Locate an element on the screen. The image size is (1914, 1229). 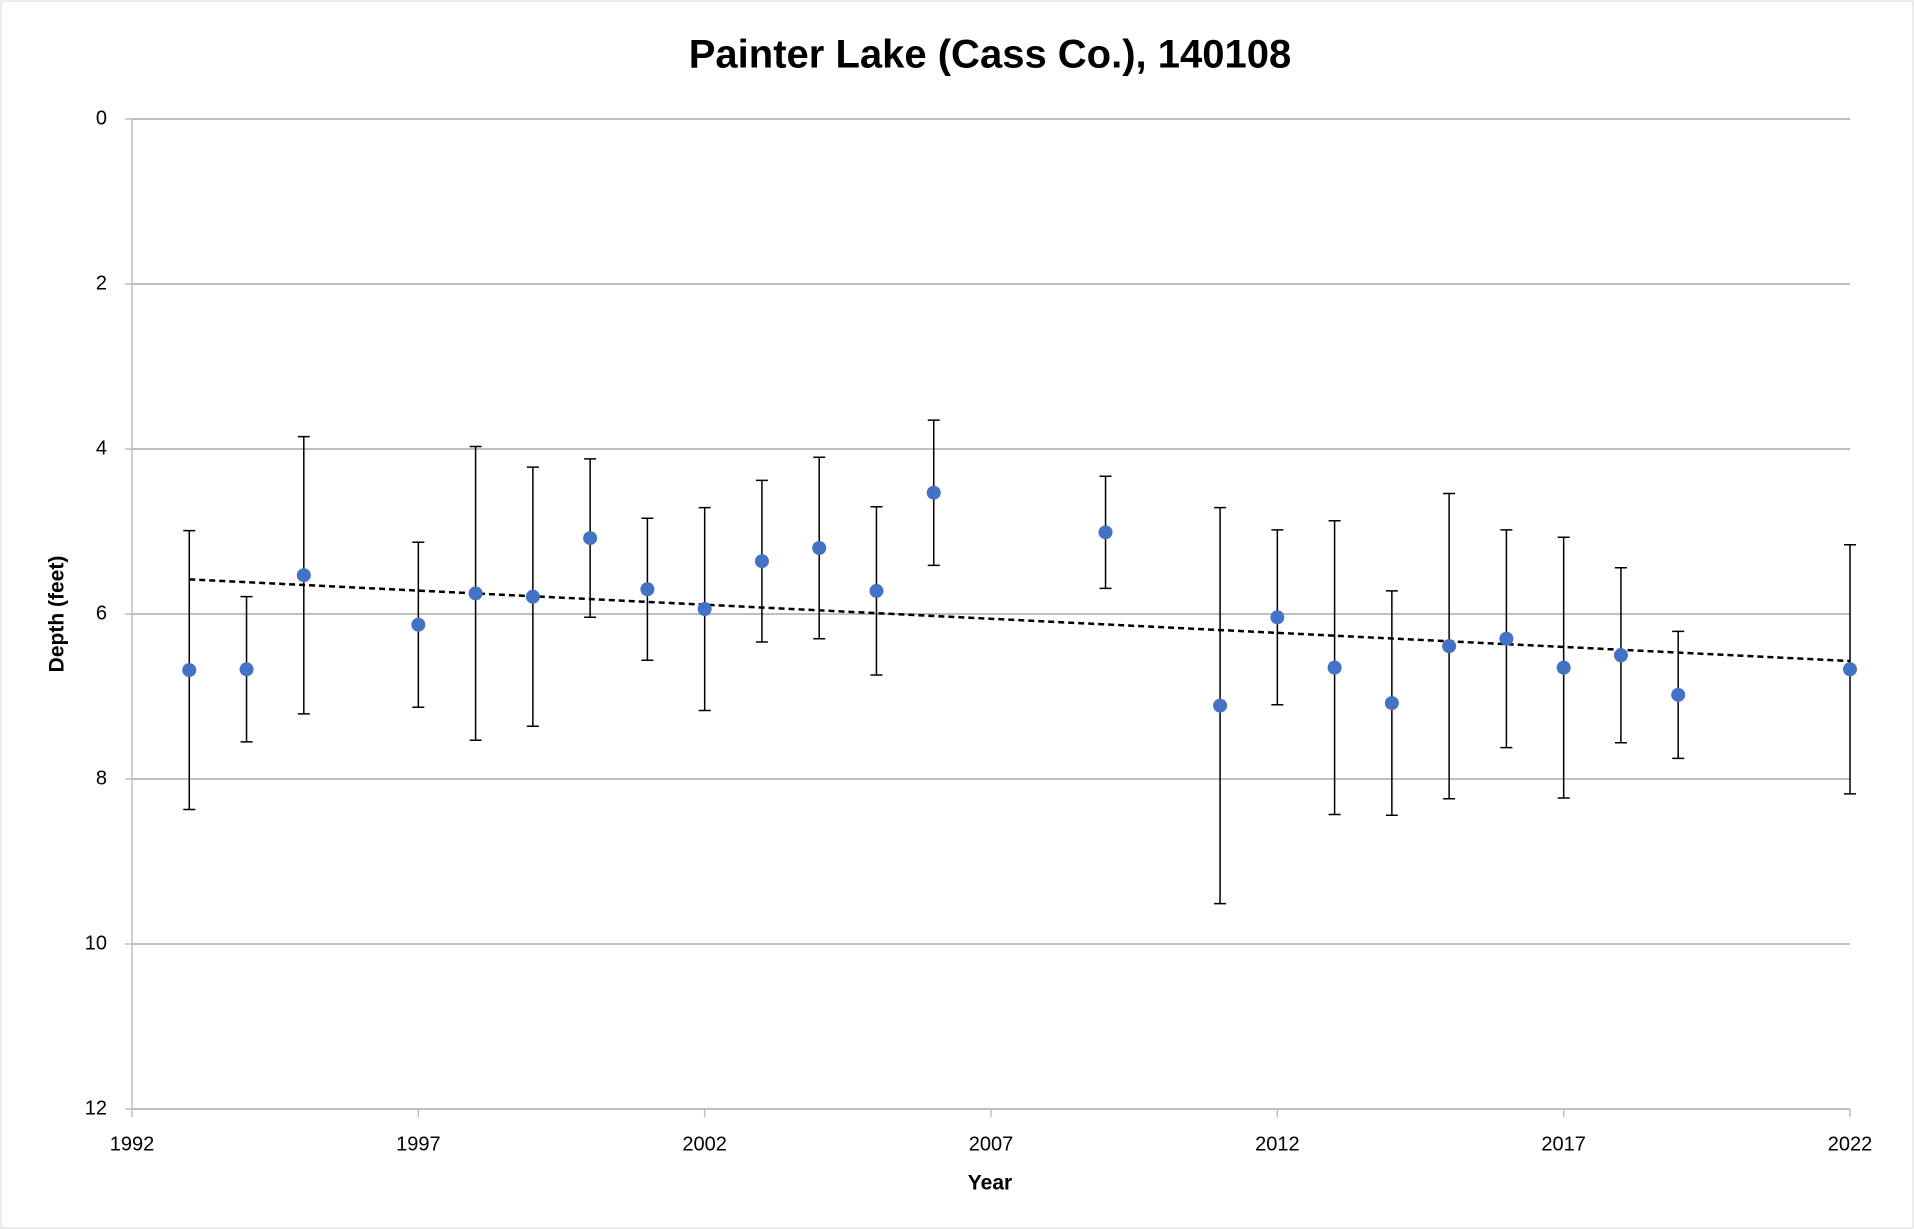
y-tick-label: 6 is located at coordinates (101, 613).